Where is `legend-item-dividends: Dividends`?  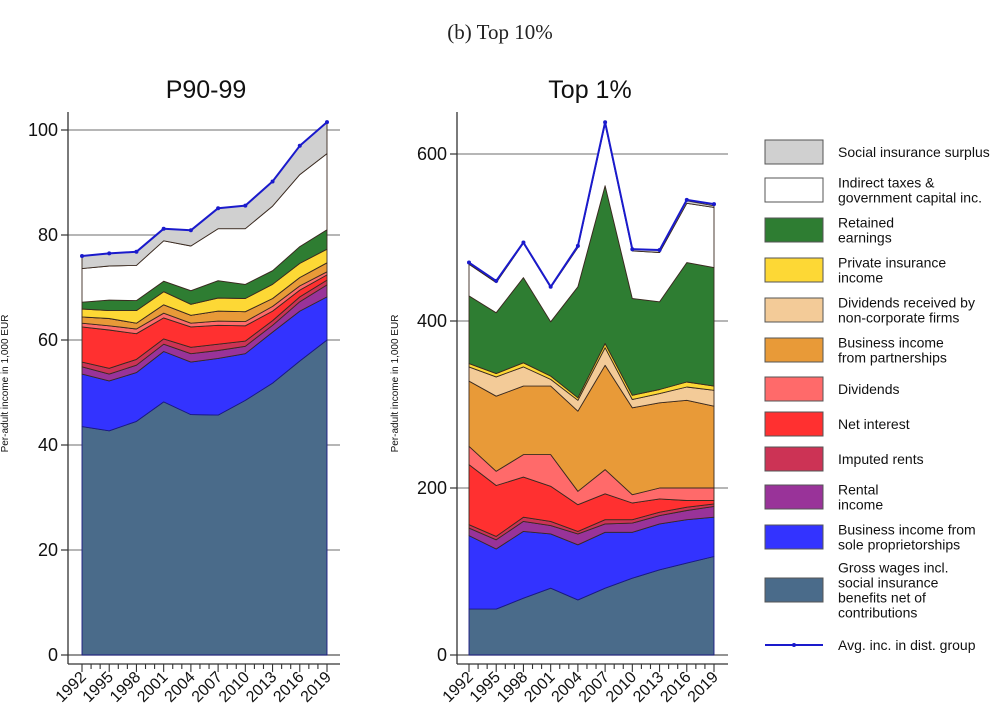
legend-item-dividends: Dividends is located at coordinates (831, 389).